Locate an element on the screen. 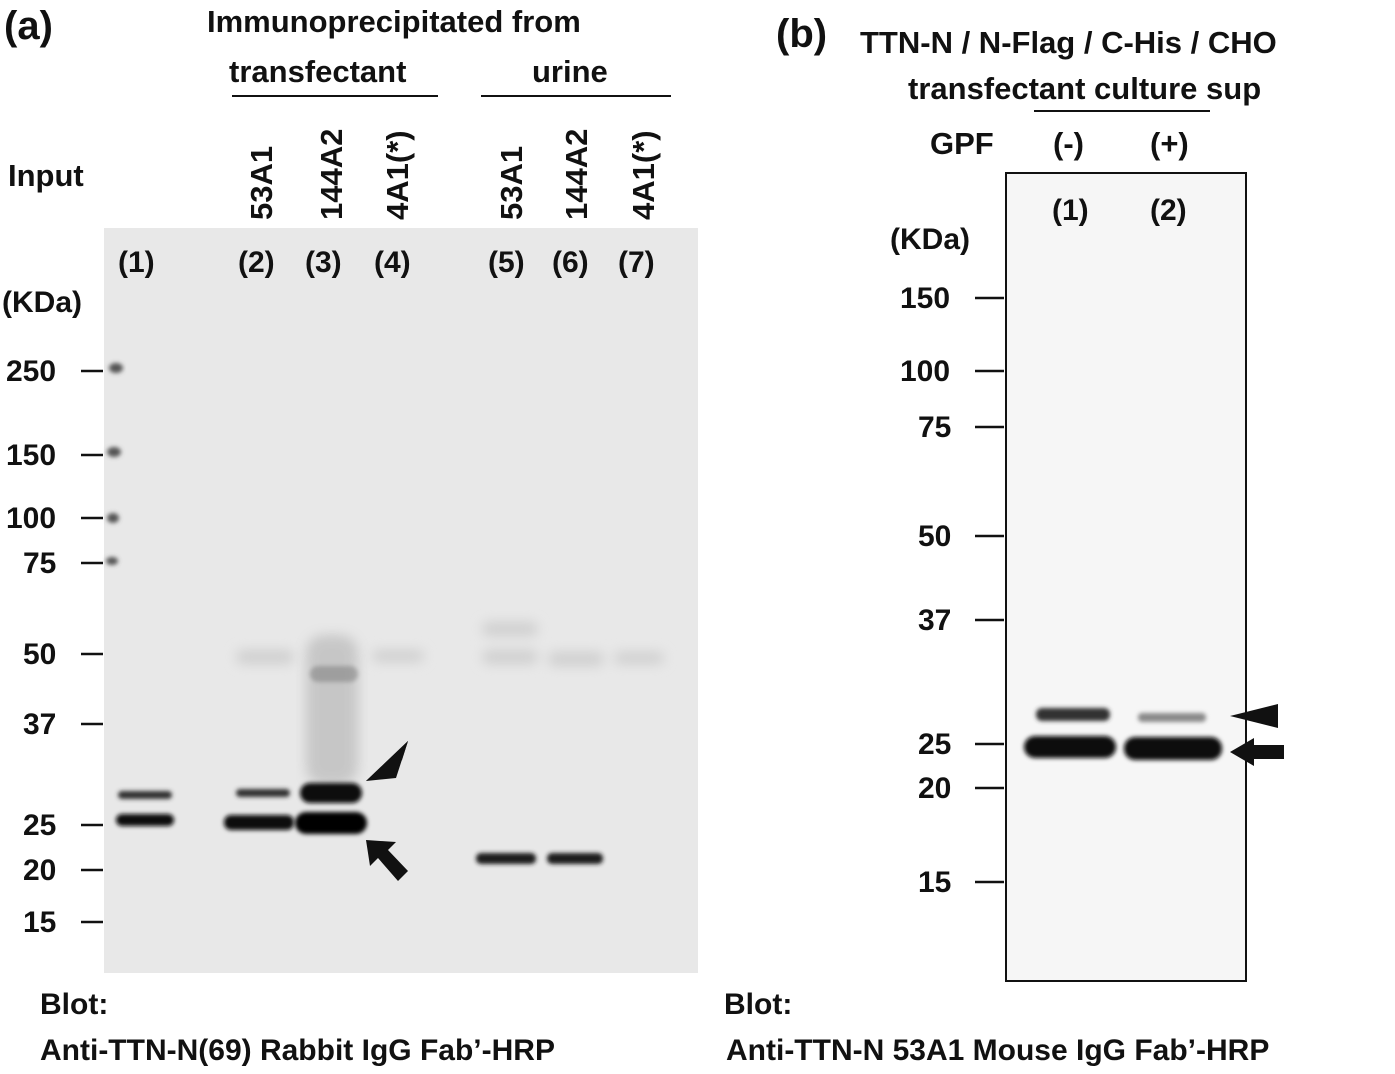 The width and height of the screenshot is (1395, 1074). lane1-bands is located at coordinates (145, 808).